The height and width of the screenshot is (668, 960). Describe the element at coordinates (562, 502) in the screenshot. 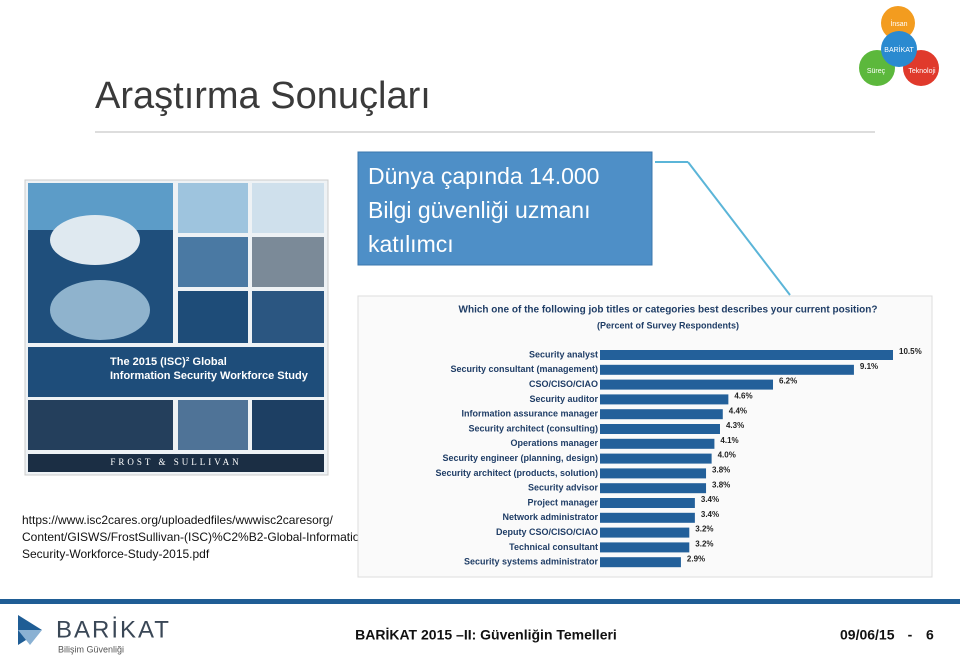

I see `category-label: Project manager` at that location.